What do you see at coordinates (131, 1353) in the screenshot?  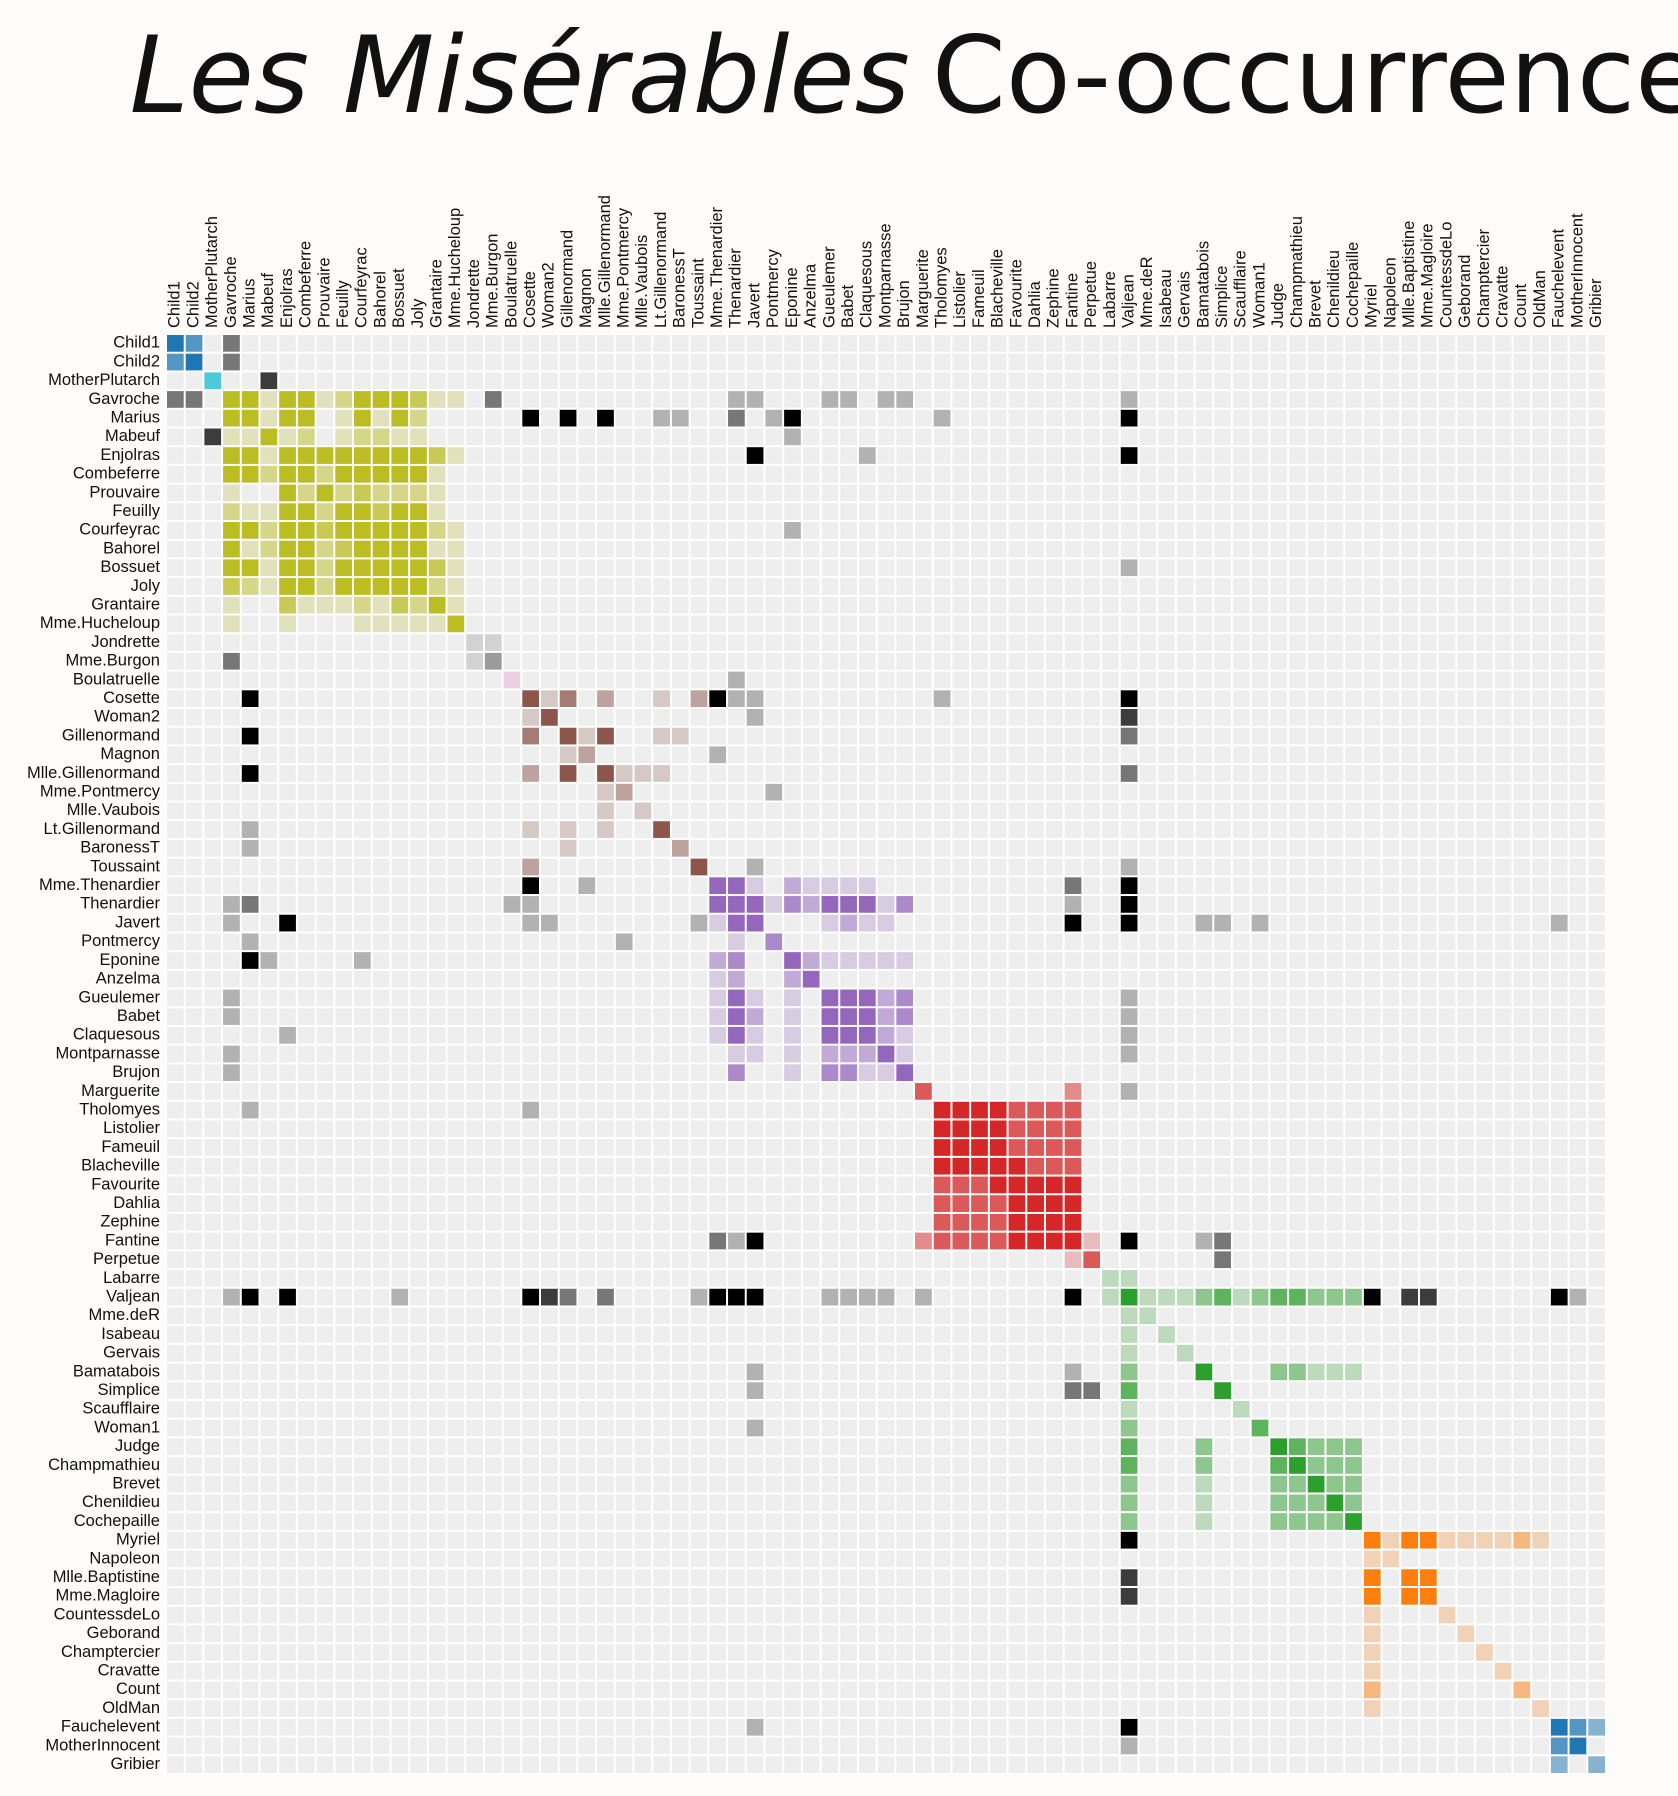 I see `row-label: Gervais` at bounding box center [131, 1353].